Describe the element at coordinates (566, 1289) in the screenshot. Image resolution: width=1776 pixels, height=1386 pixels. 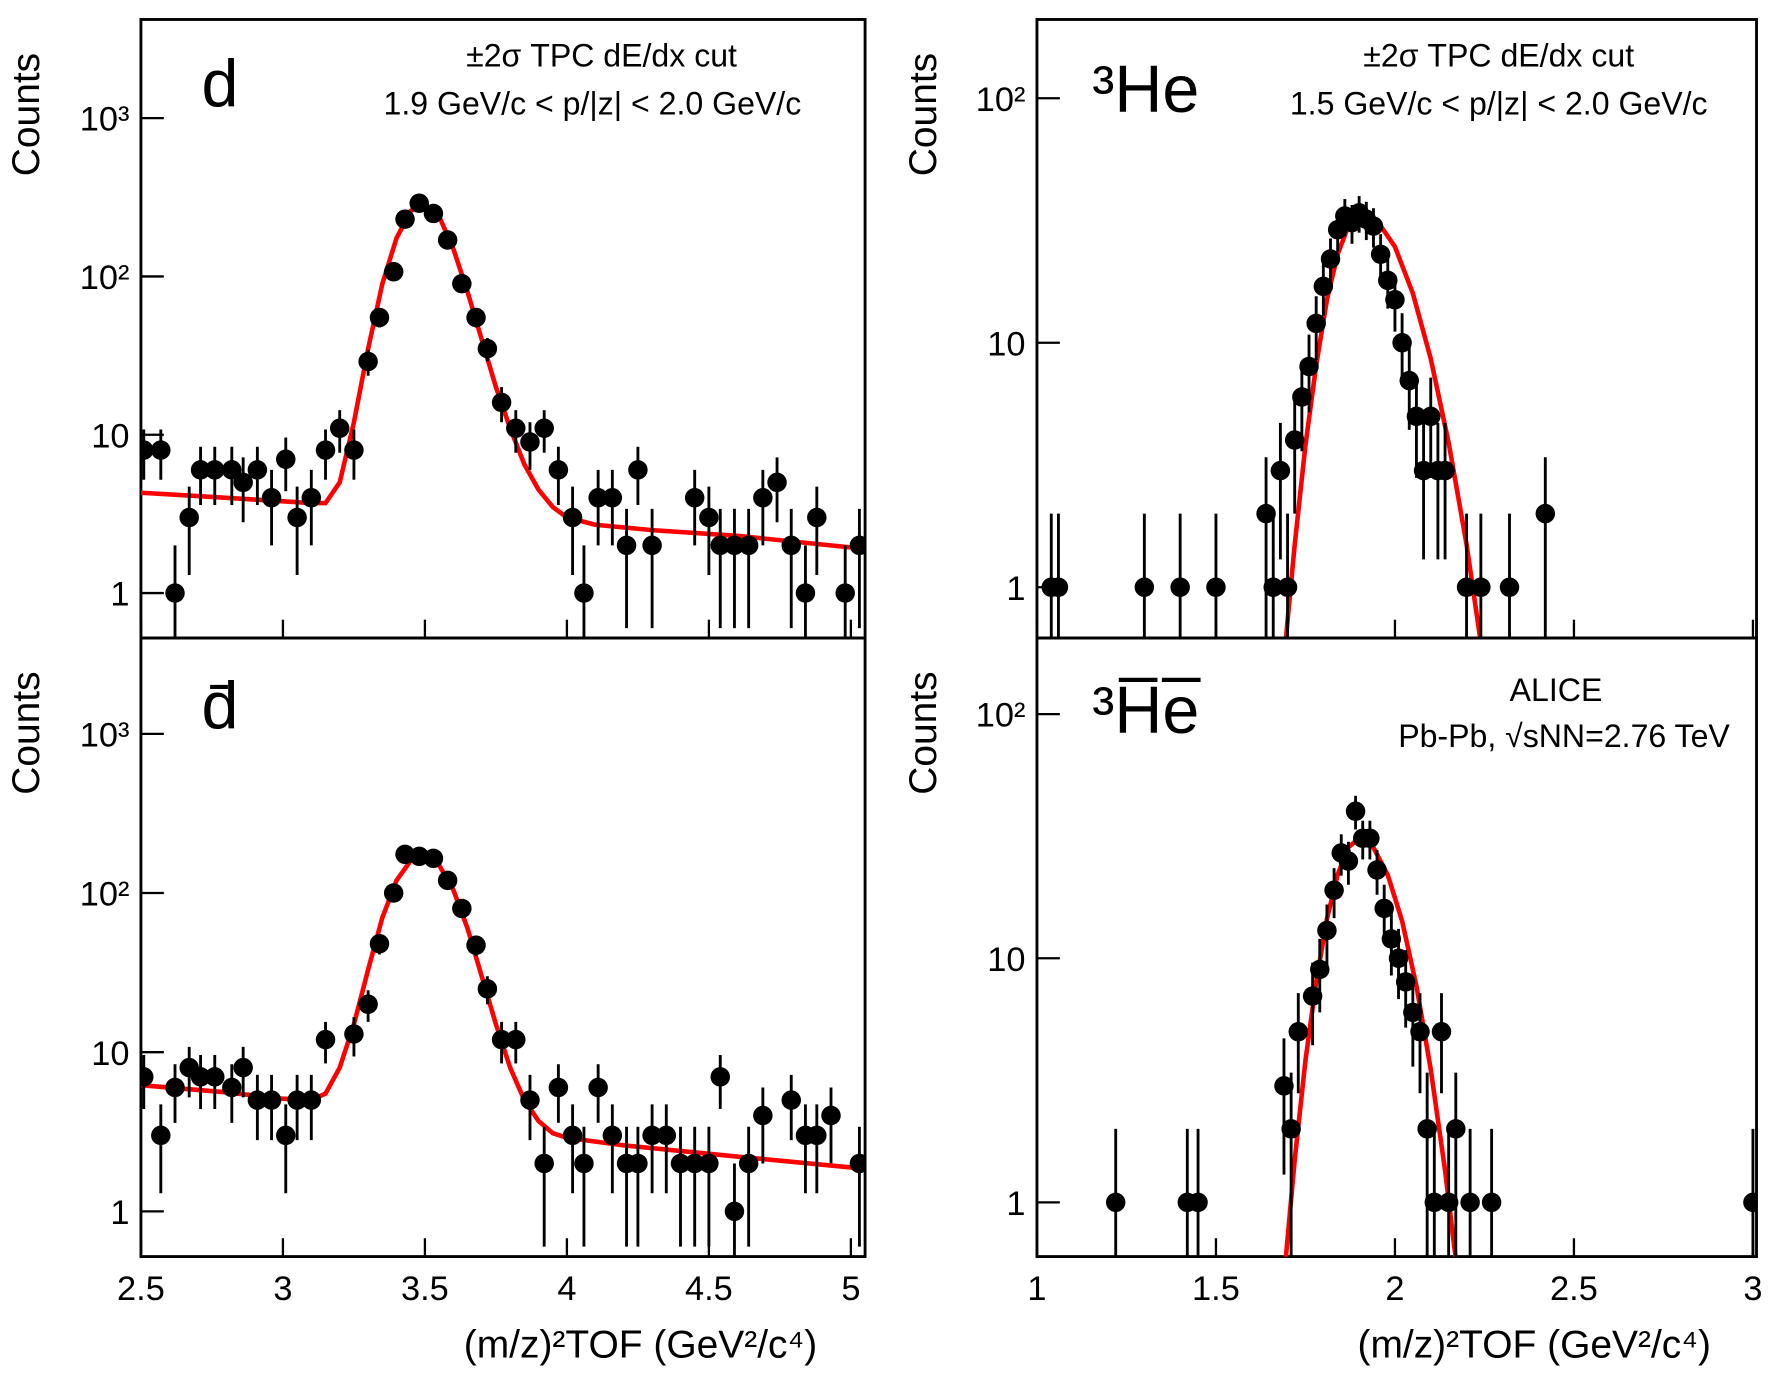
I see `x-tick-label: 4` at that location.